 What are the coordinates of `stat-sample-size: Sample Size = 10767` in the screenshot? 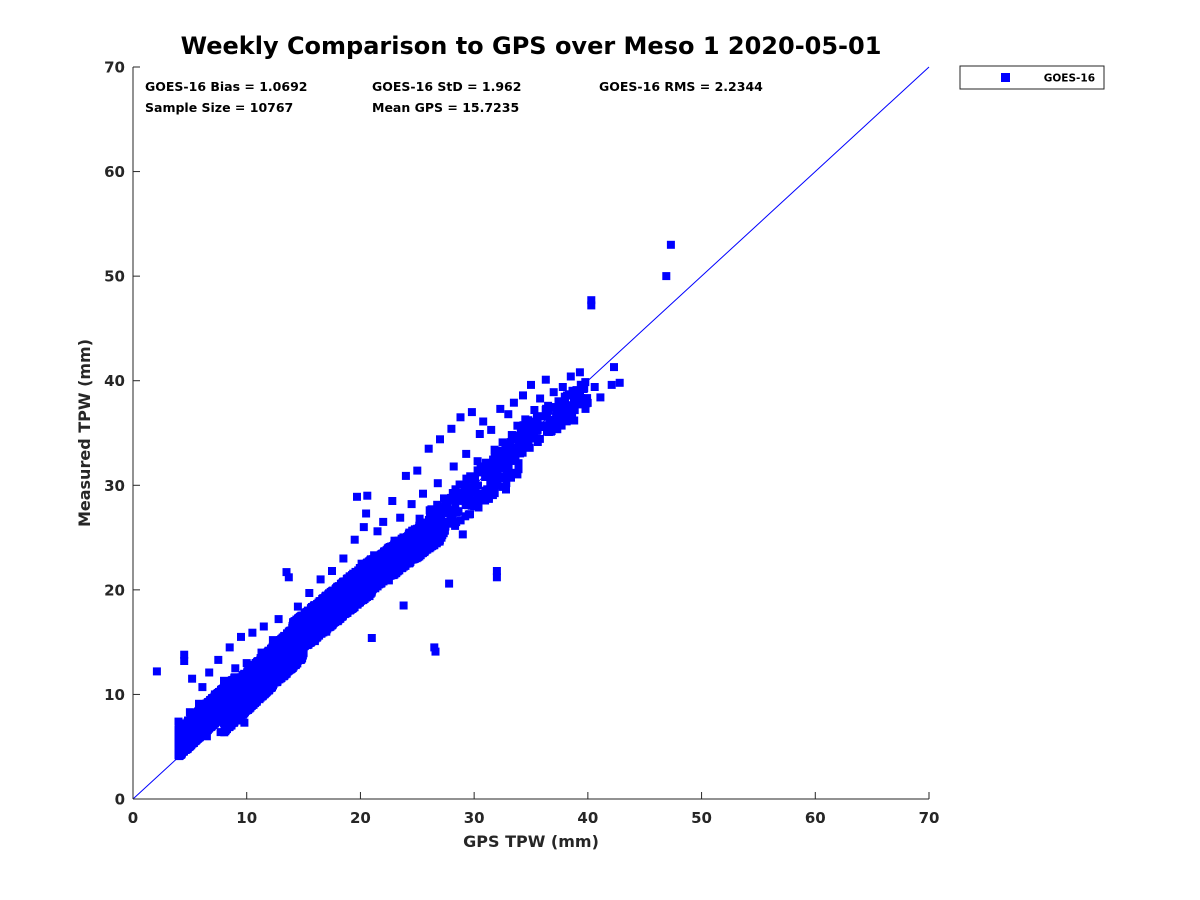 It's located at (219, 107).